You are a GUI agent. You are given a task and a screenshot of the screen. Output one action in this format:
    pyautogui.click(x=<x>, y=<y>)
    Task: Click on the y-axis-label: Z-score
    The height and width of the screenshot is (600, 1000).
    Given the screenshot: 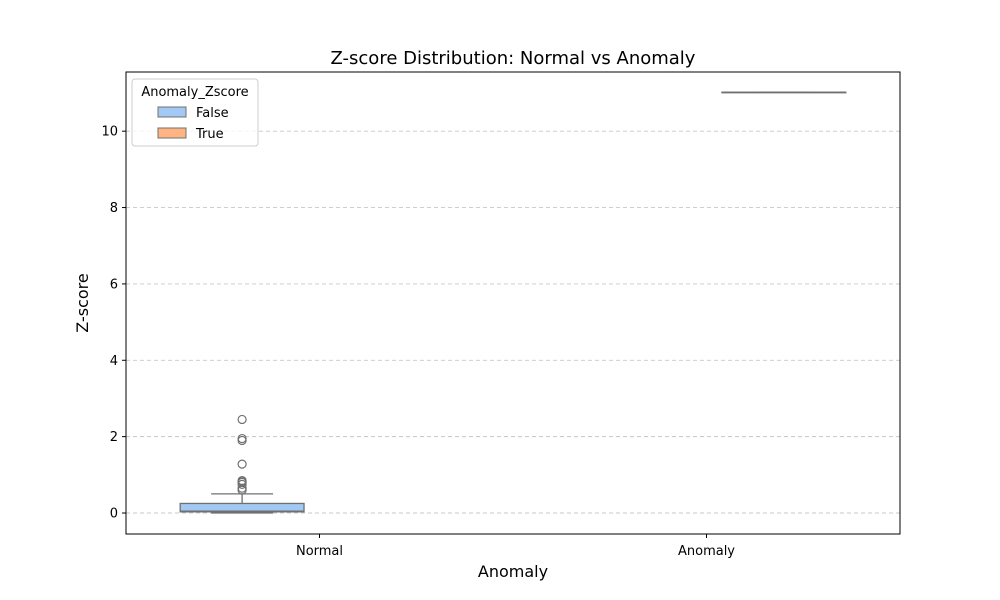 What is the action you would take?
    pyautogui.click(x=82, y=302)
    